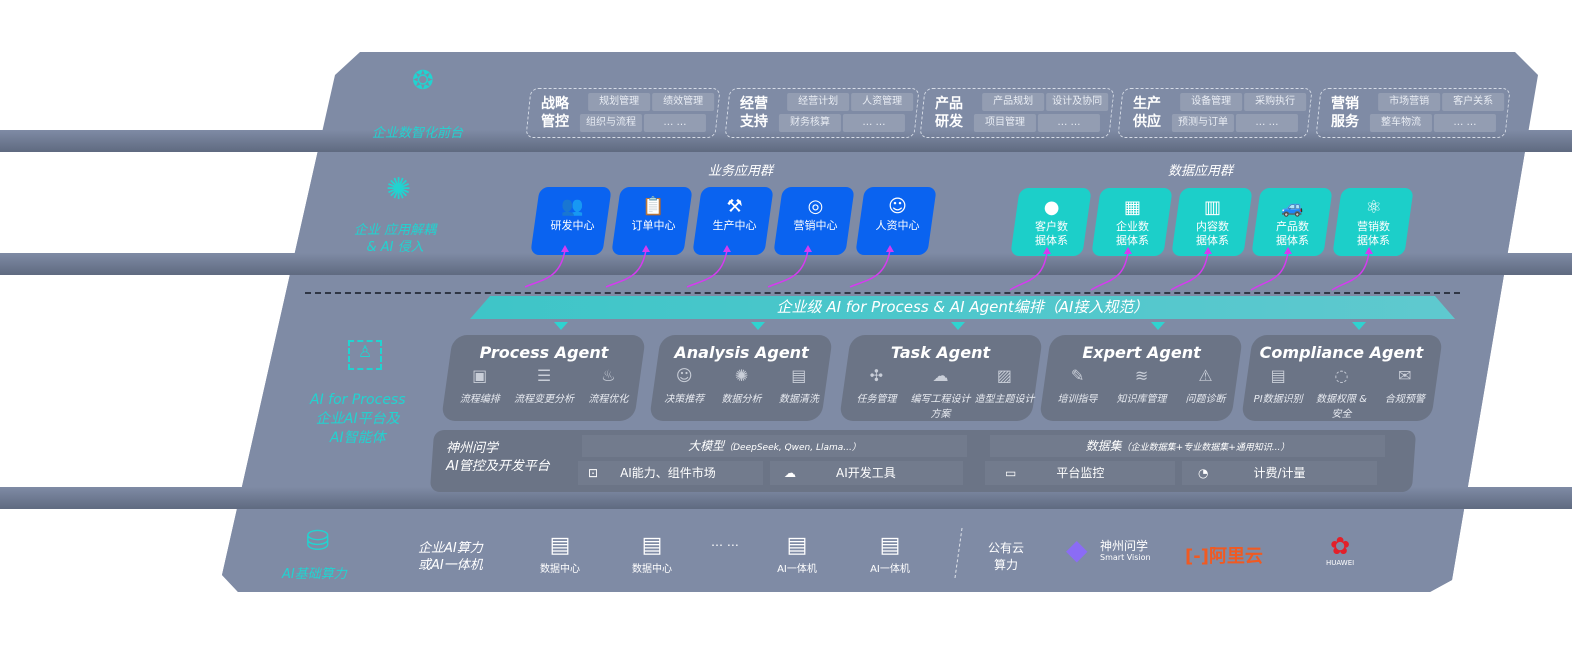  I want to click on agent-capability: ✎ 培训指导, so click(1077, 385).